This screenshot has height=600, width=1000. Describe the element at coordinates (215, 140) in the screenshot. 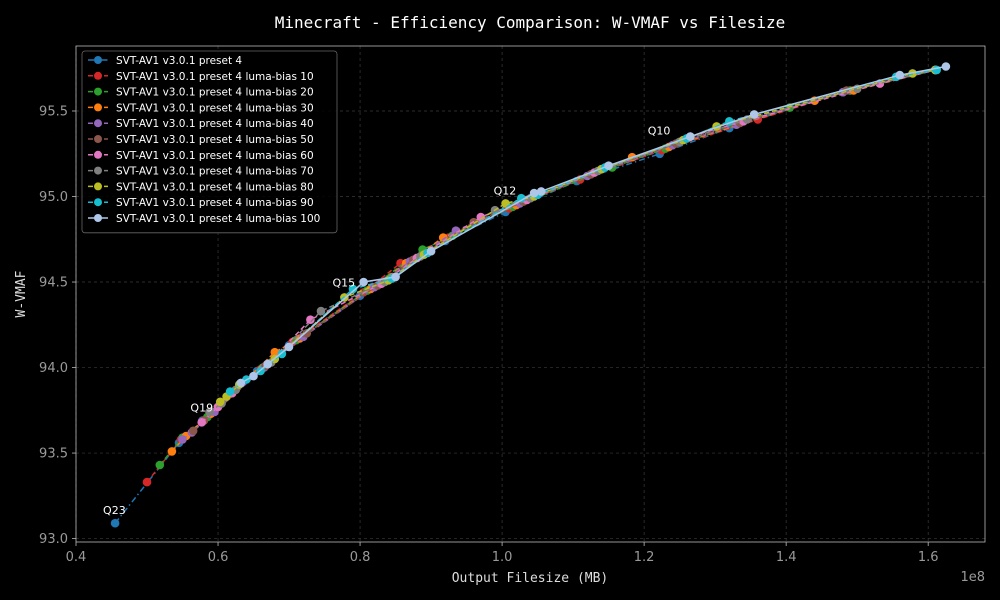

I see `legend-entry: SVT-AV1 v3.0.1 preset 4 luma-bias 50` at that location.